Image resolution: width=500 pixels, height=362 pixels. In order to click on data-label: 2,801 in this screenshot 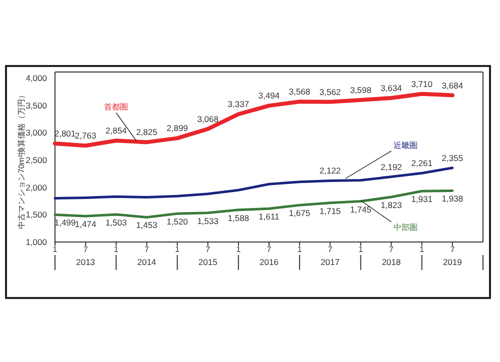, I will do `click(65, 133)`.